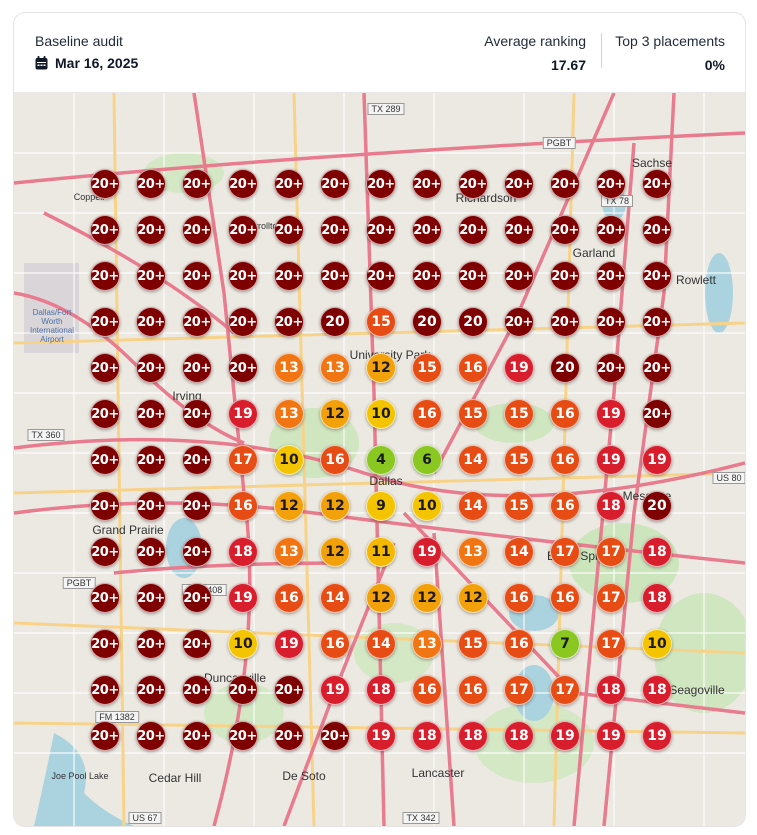 The height and width of the screenshot is (835, 757). What do you see at coordinates (427, 460) in the screenshot?
I see `rank-pin: 6` at bounding box center [427, 460].